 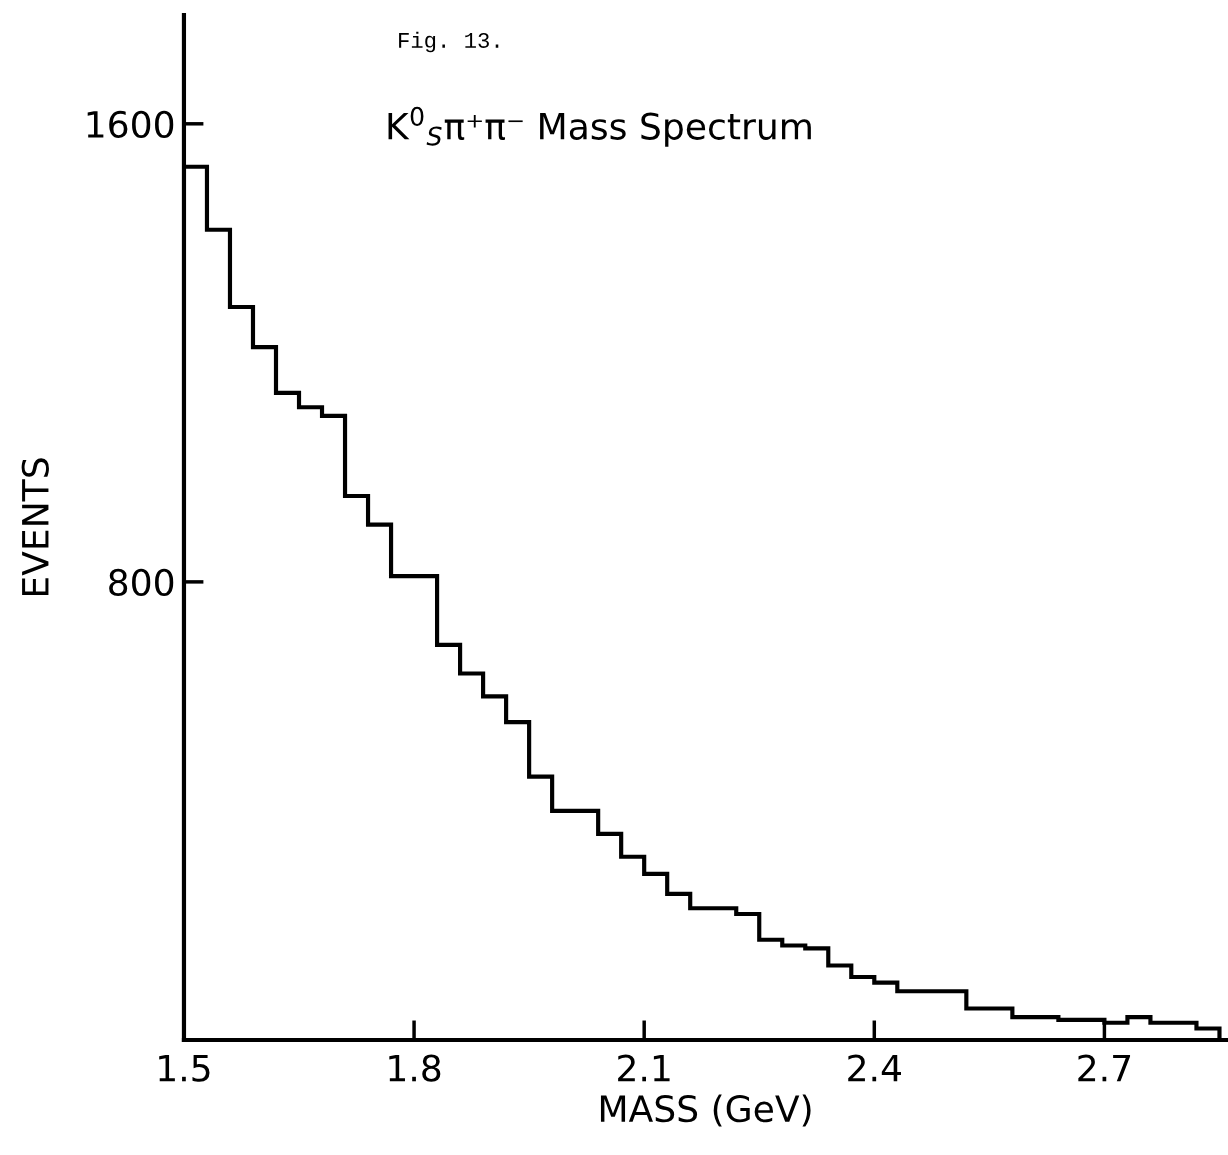 I want to click on y-tick-label: 800, so click(x=141, y=582).